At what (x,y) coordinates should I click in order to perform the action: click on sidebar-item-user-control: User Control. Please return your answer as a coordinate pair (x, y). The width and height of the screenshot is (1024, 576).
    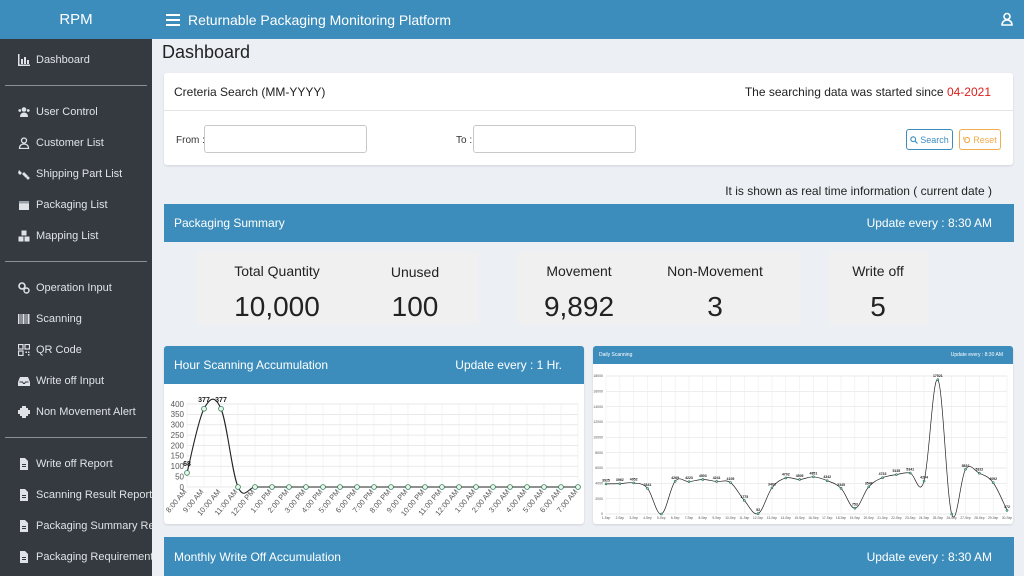
    Looking at the image, I should click on (76, 111).